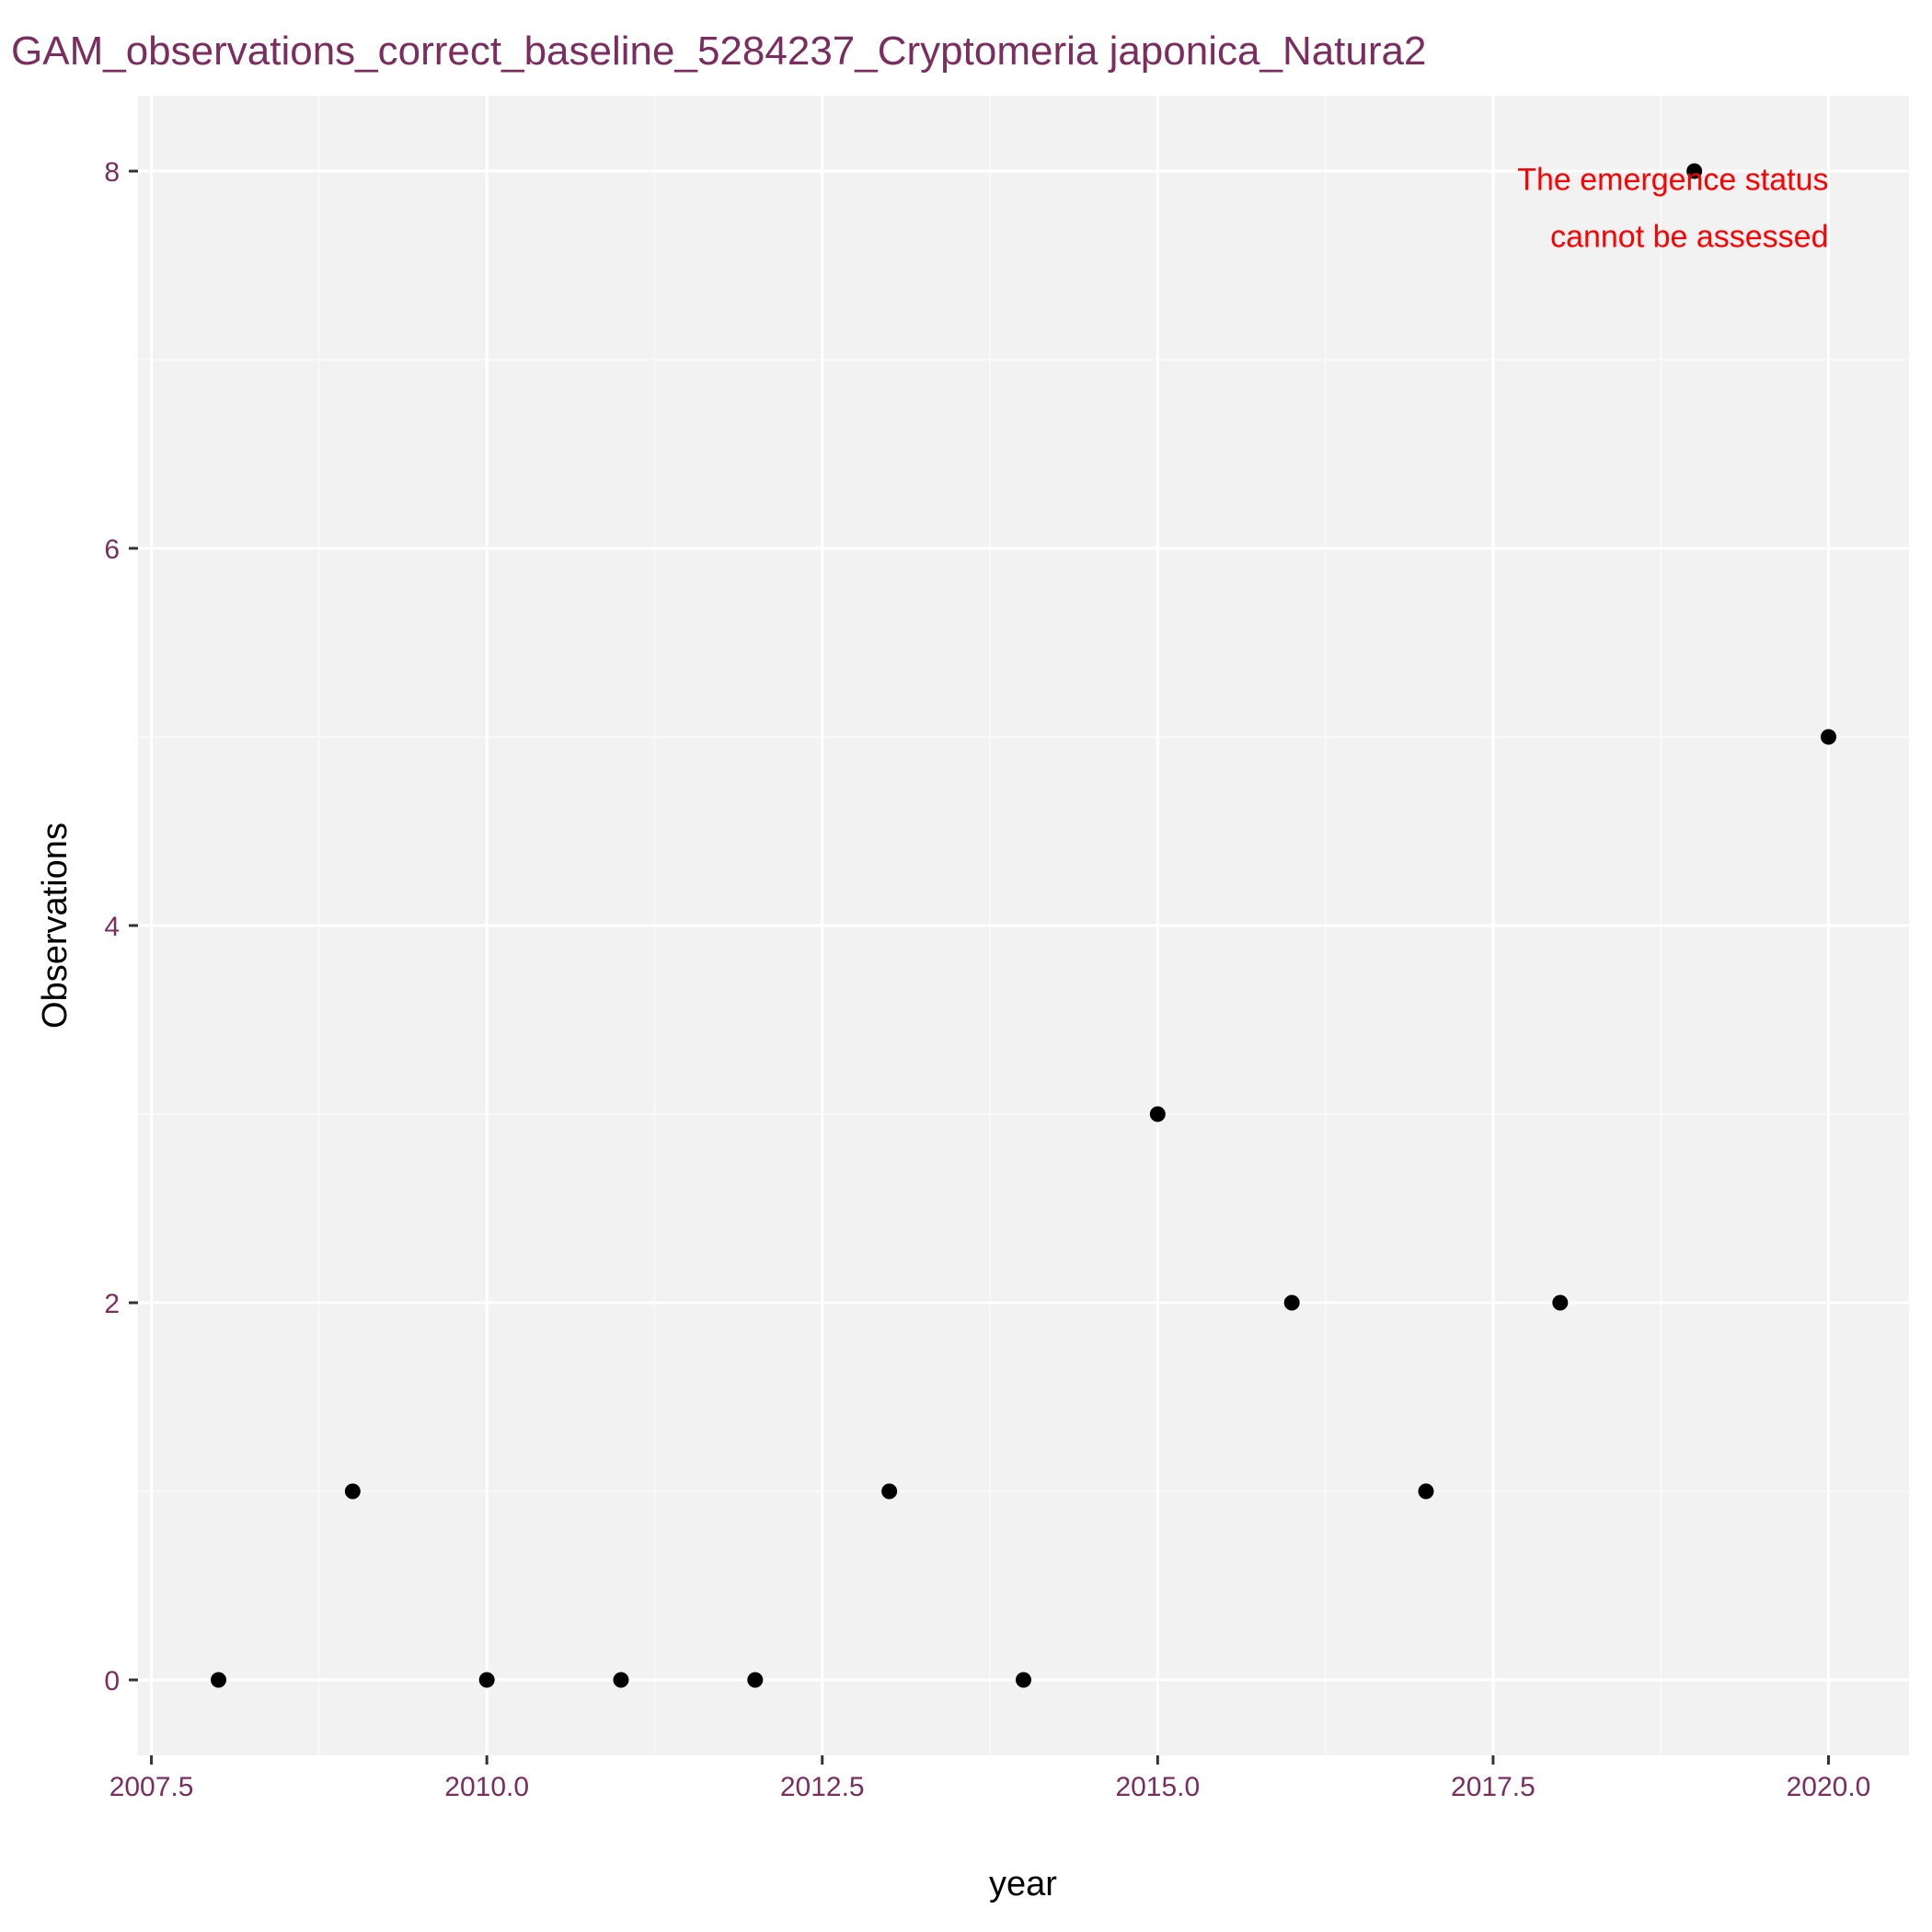 The width and height of the screenshot is (1932, 1932). Describe the element at coordinates (486, 1787) in the screenshot. I see `x-tick-label: 2010.0` at that location.